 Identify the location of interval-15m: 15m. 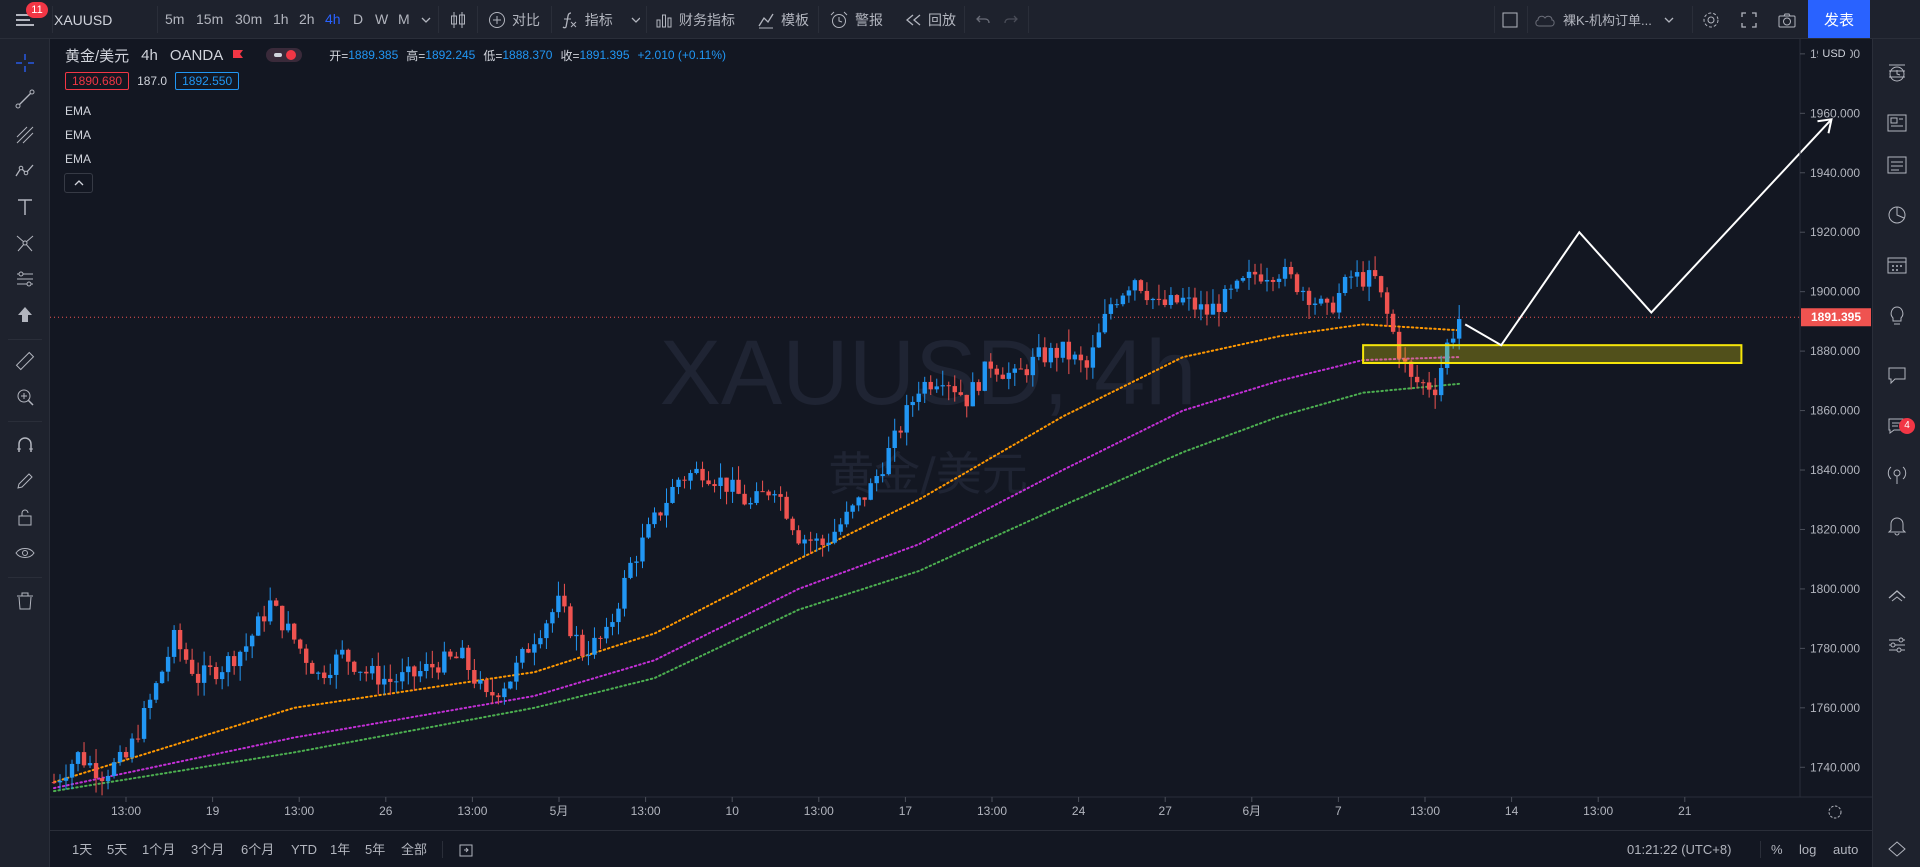
(210, 19).